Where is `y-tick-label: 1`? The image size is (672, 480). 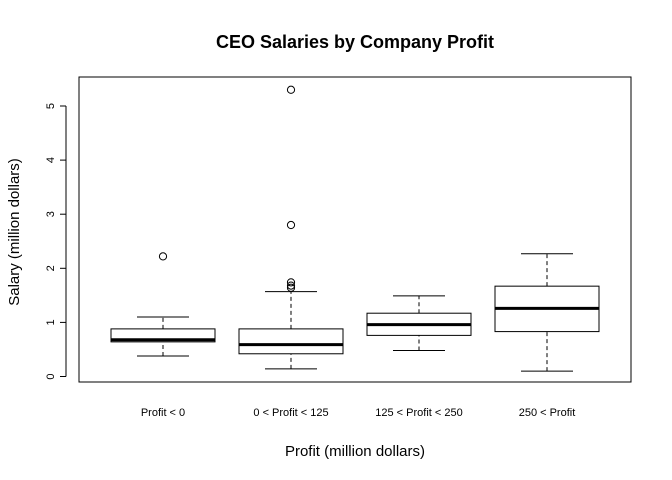
y-tick-label: 1 is located at coordinates (51, 322).